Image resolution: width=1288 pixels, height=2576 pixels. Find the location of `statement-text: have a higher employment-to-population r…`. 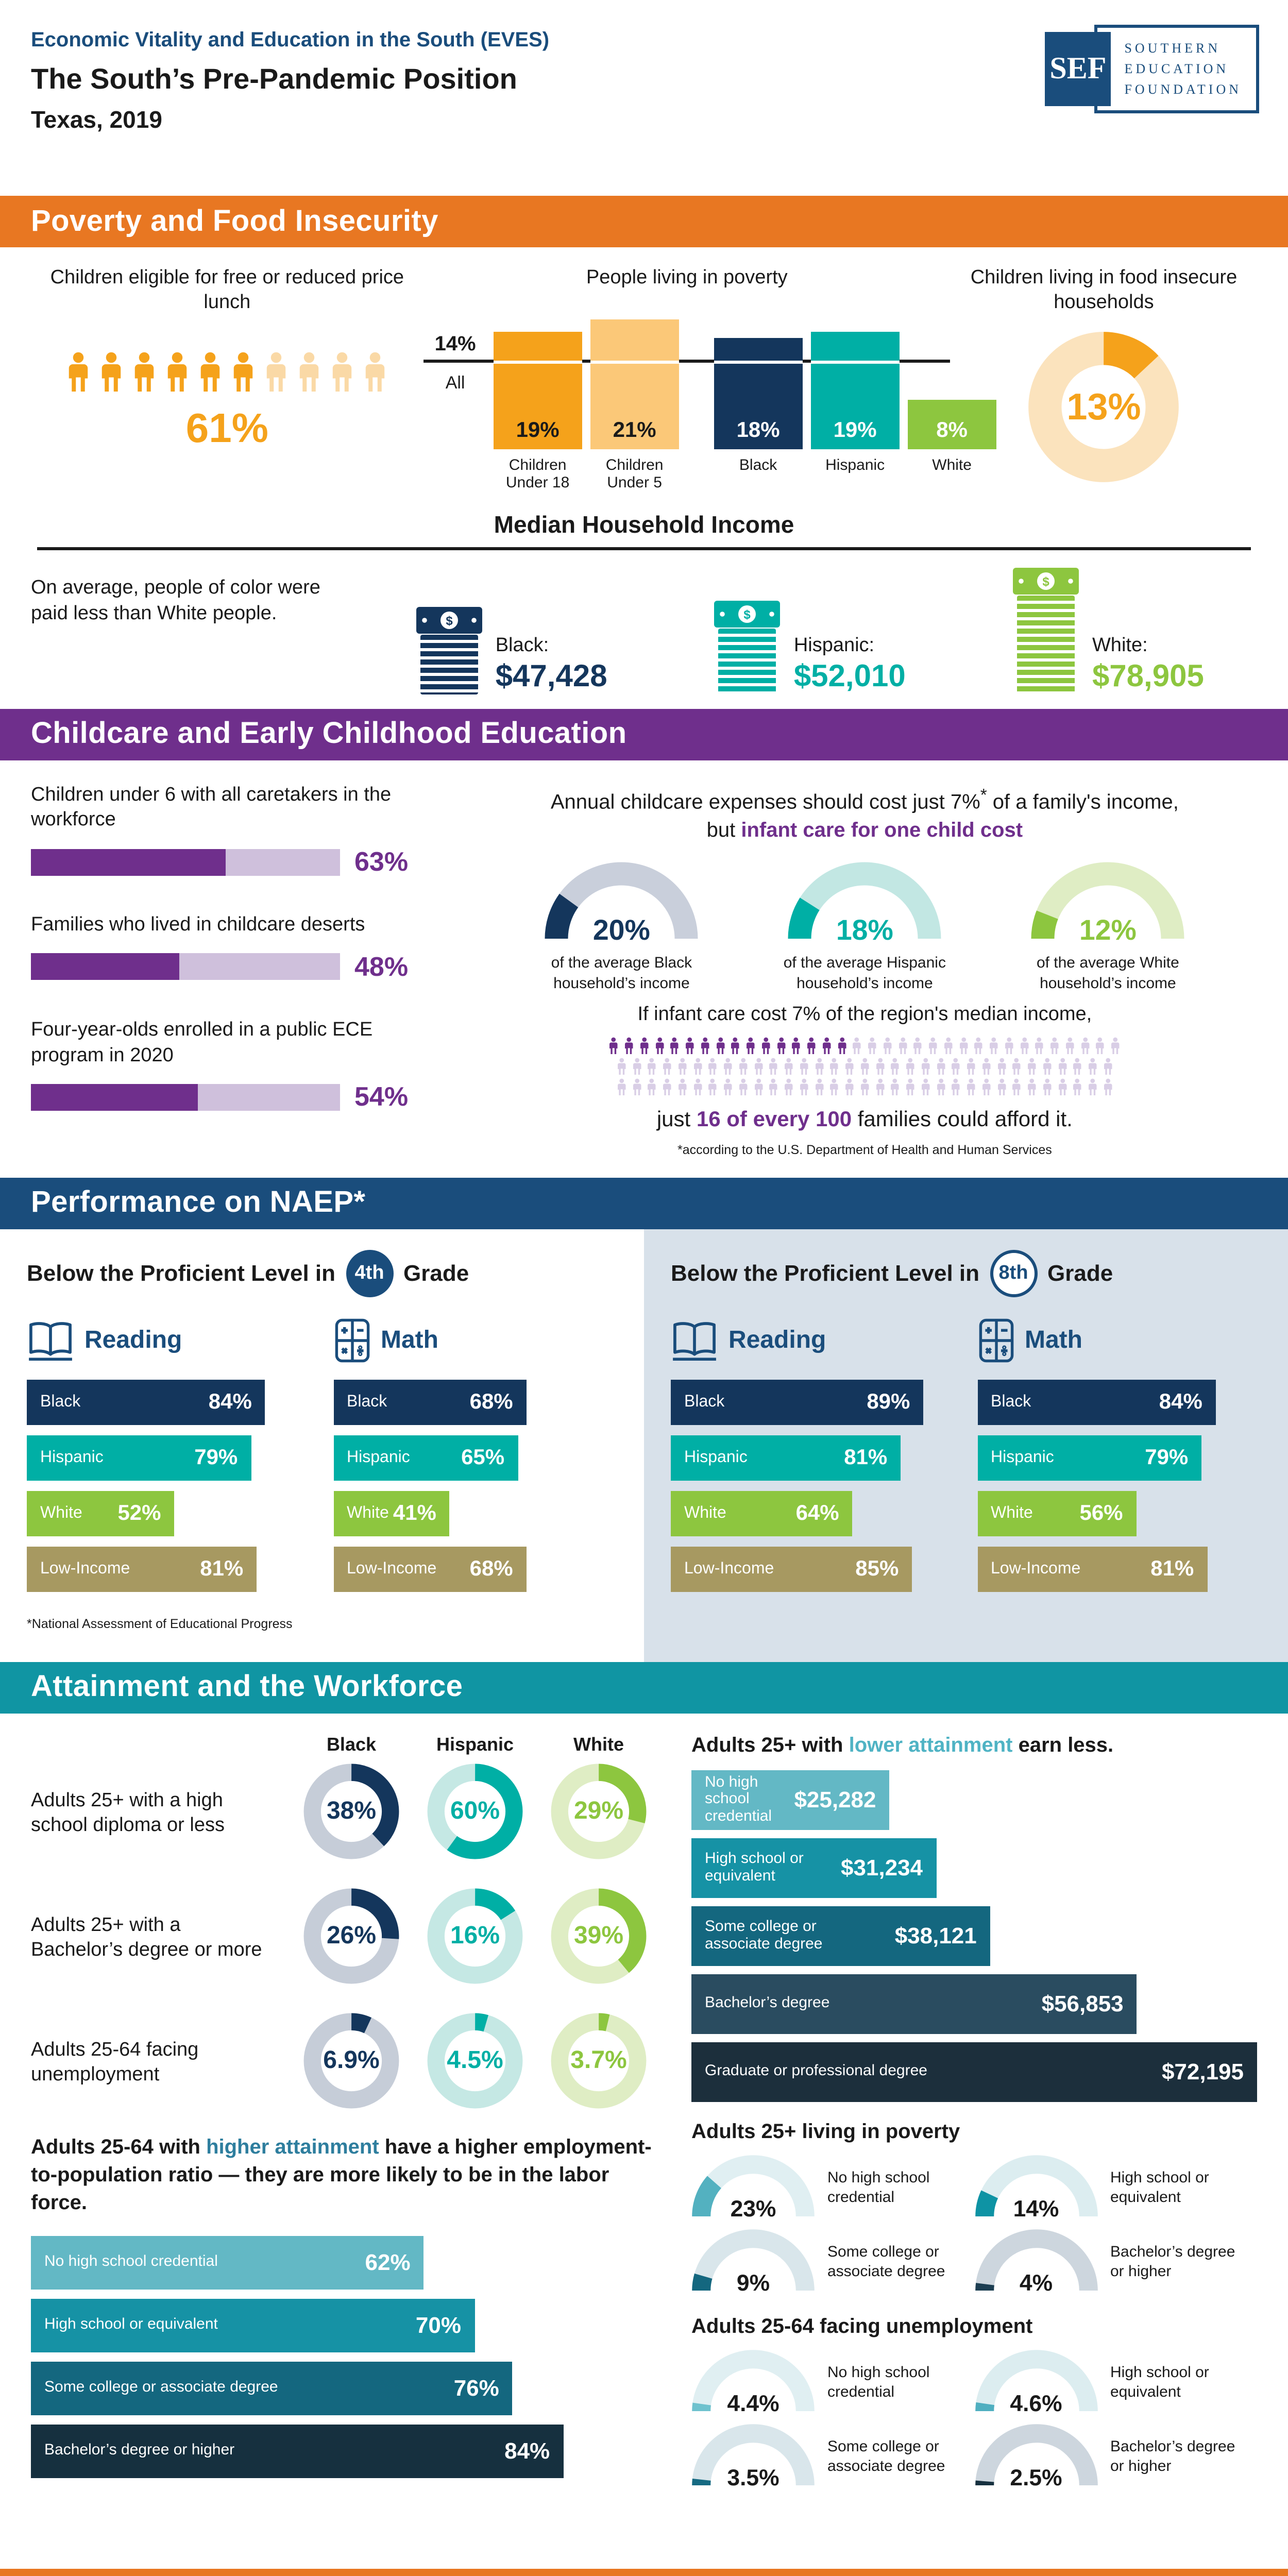

statement-text: have a higher employment-to-population r… is located at coordinates (341, 2175).